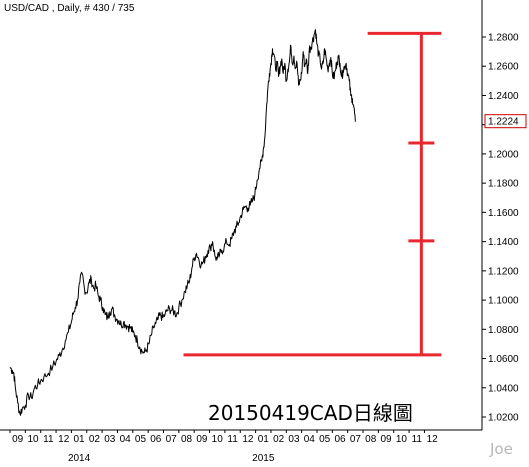  Describe the element at coordinates (503, 96) in the screenshot. I see `y-tick-label: 1.2400` at that location.